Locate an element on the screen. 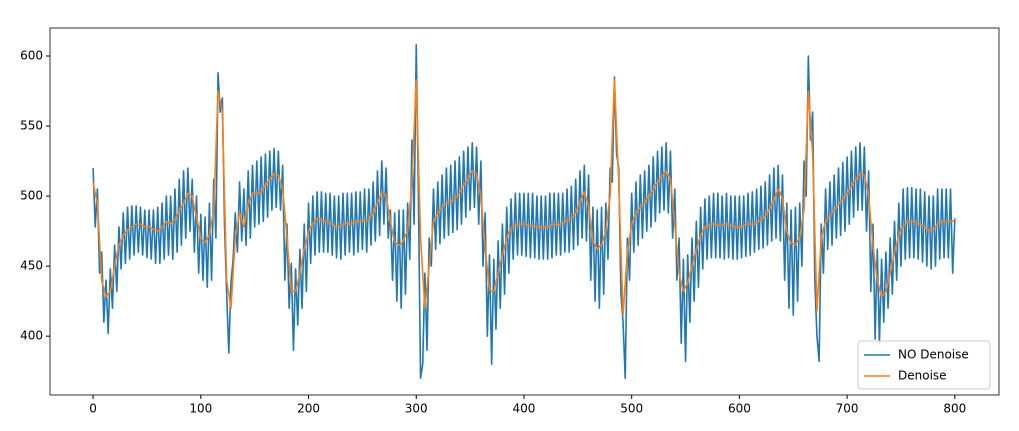 The width and height of the screenshot is (1019, 431). x-tick-label: 600 is located at coordinates (739, 409).